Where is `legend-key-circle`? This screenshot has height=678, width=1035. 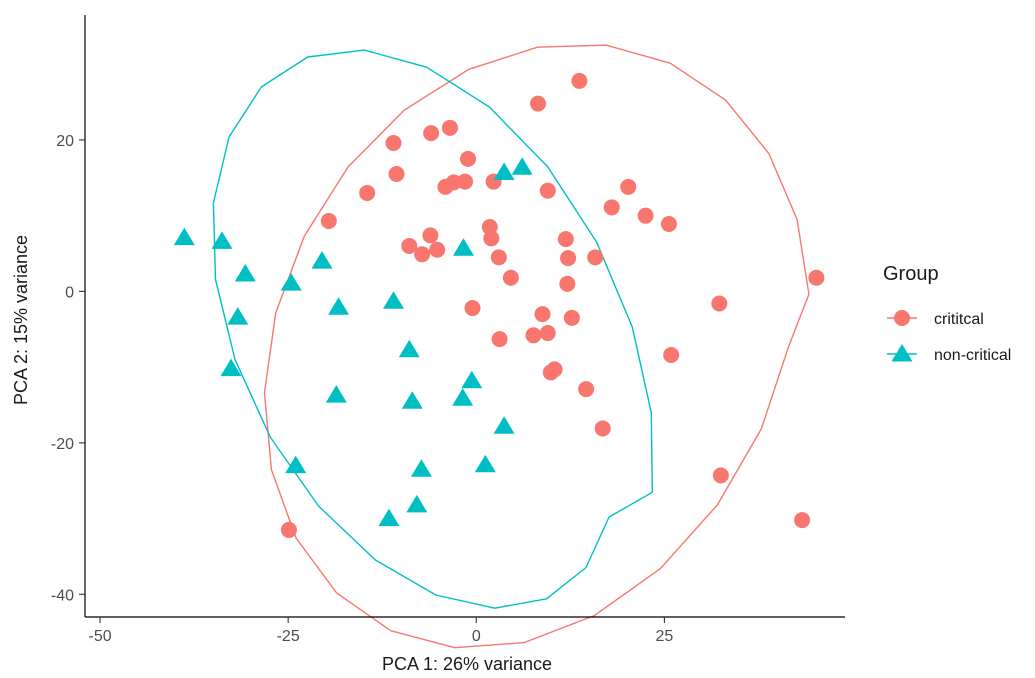
legend-key-circle is located at coordinates (902, 318).